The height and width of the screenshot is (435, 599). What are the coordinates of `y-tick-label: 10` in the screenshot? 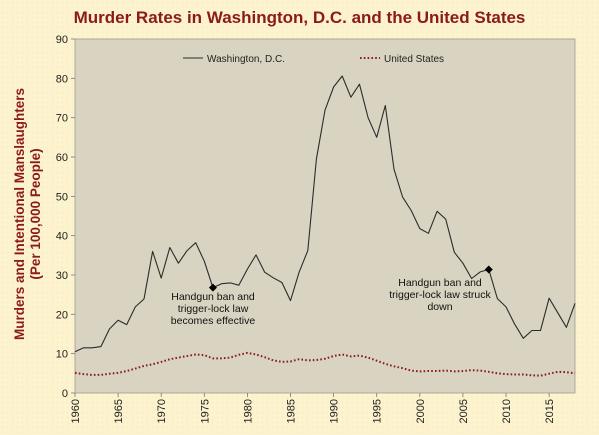 It's located at (62, 355).